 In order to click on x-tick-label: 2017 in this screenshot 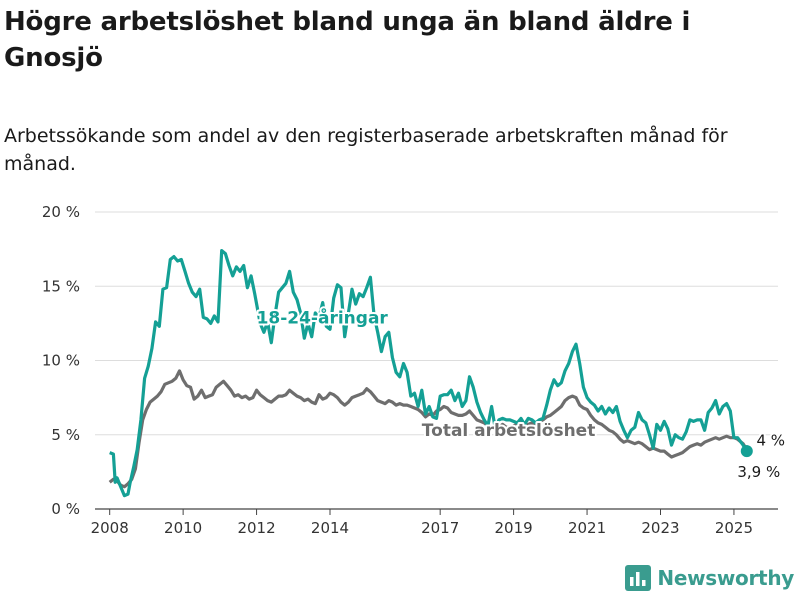, I will do `click(440, 528)`.